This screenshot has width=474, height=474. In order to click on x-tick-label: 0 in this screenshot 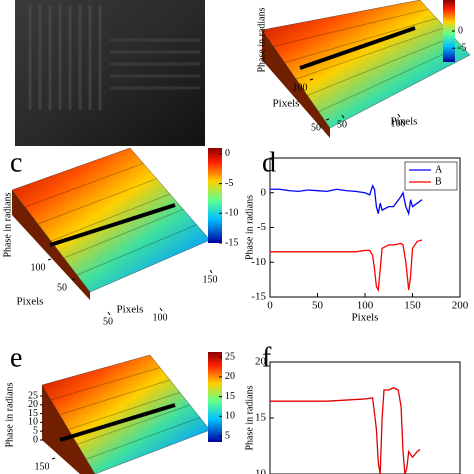, I will do `click(270, 306)`.